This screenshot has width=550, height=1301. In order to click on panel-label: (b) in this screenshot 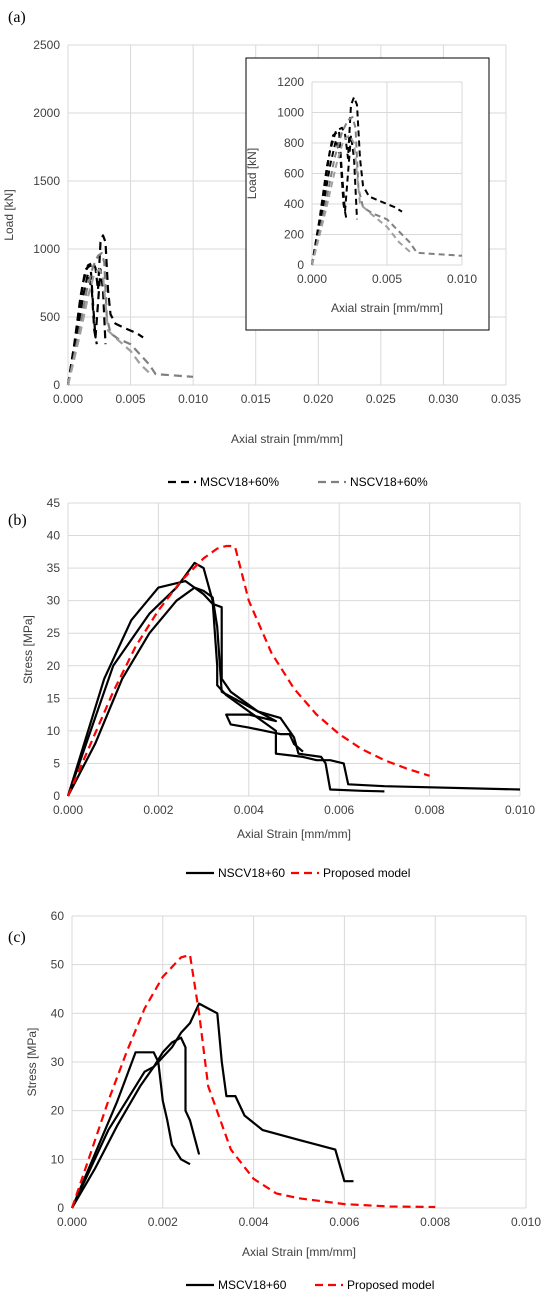, I will do `click(17, 520)`.